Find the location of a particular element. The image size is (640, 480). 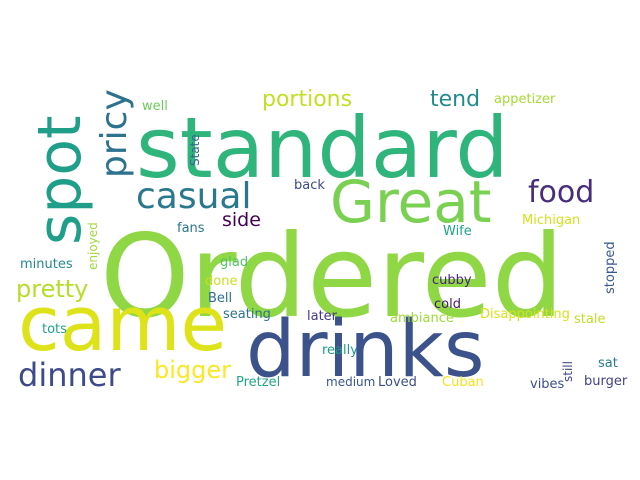

word-still: still is located at coordinates (568, 371).